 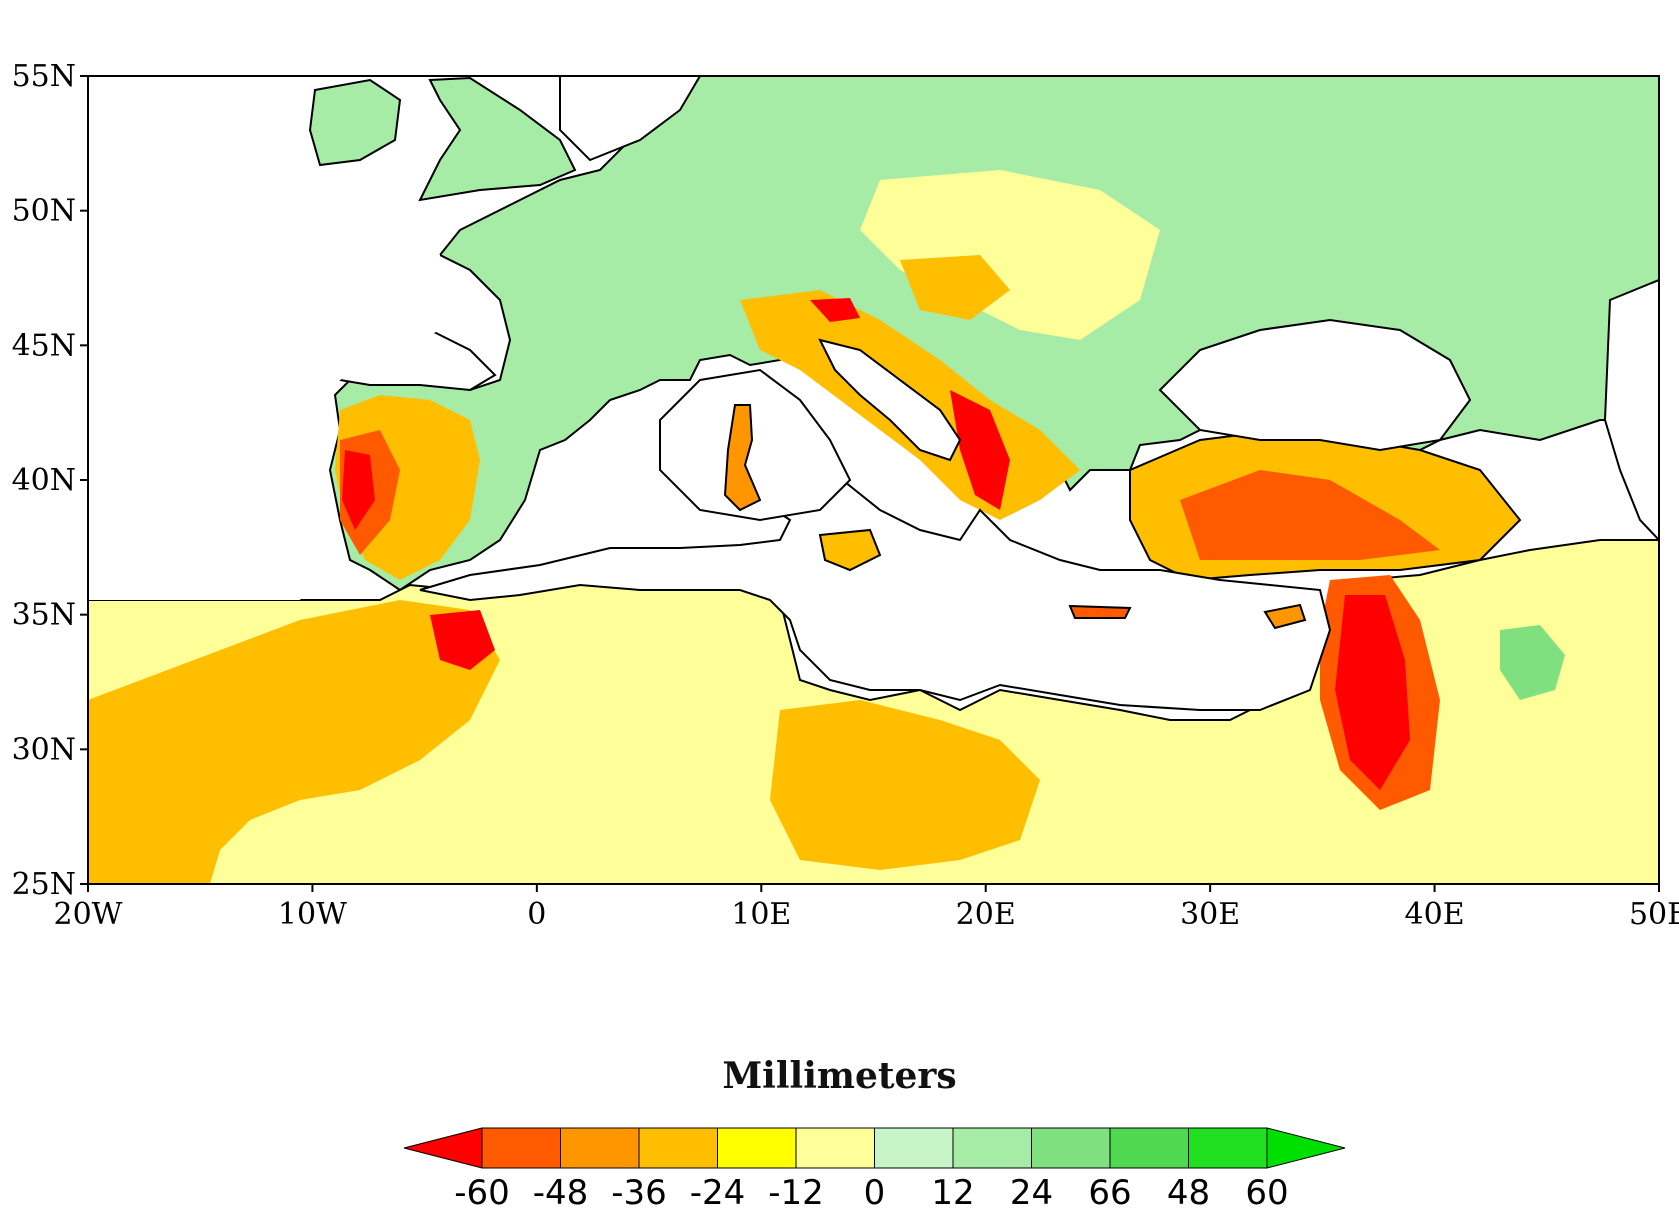 What do you see at coordinates (835, 310) in the screenshot?
I see `northitaly-deficit-max` at bounding box center [835, 310].